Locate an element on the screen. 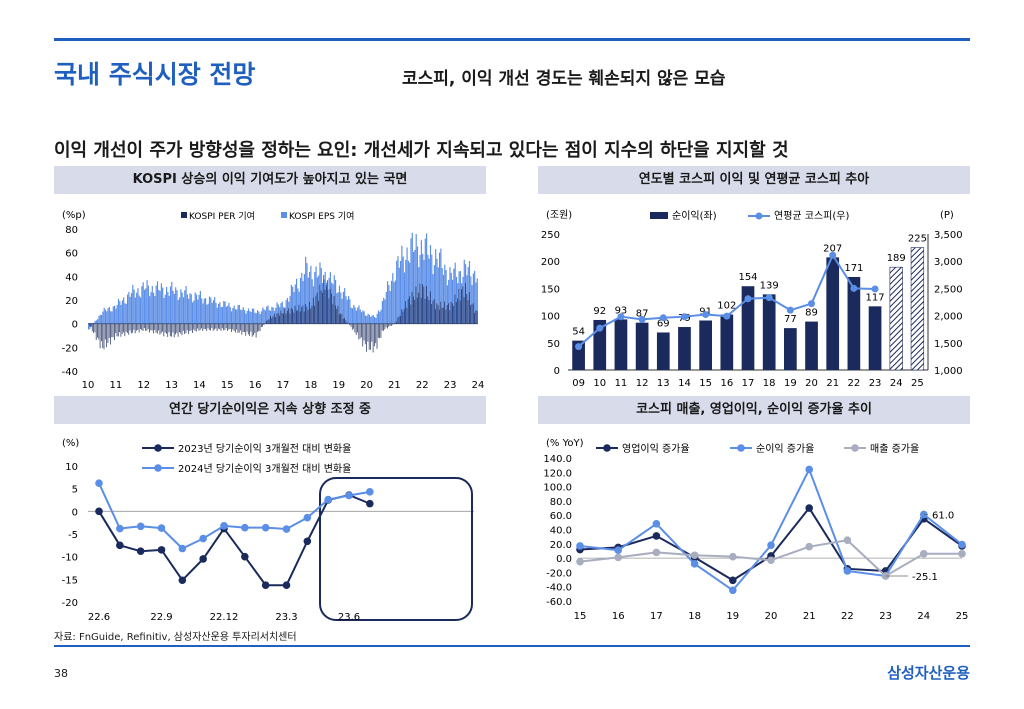 The width and height of the screenshot is (1024, 709). legend-label-1: 영업이익 증가율 is located at coordinates (656, 448).